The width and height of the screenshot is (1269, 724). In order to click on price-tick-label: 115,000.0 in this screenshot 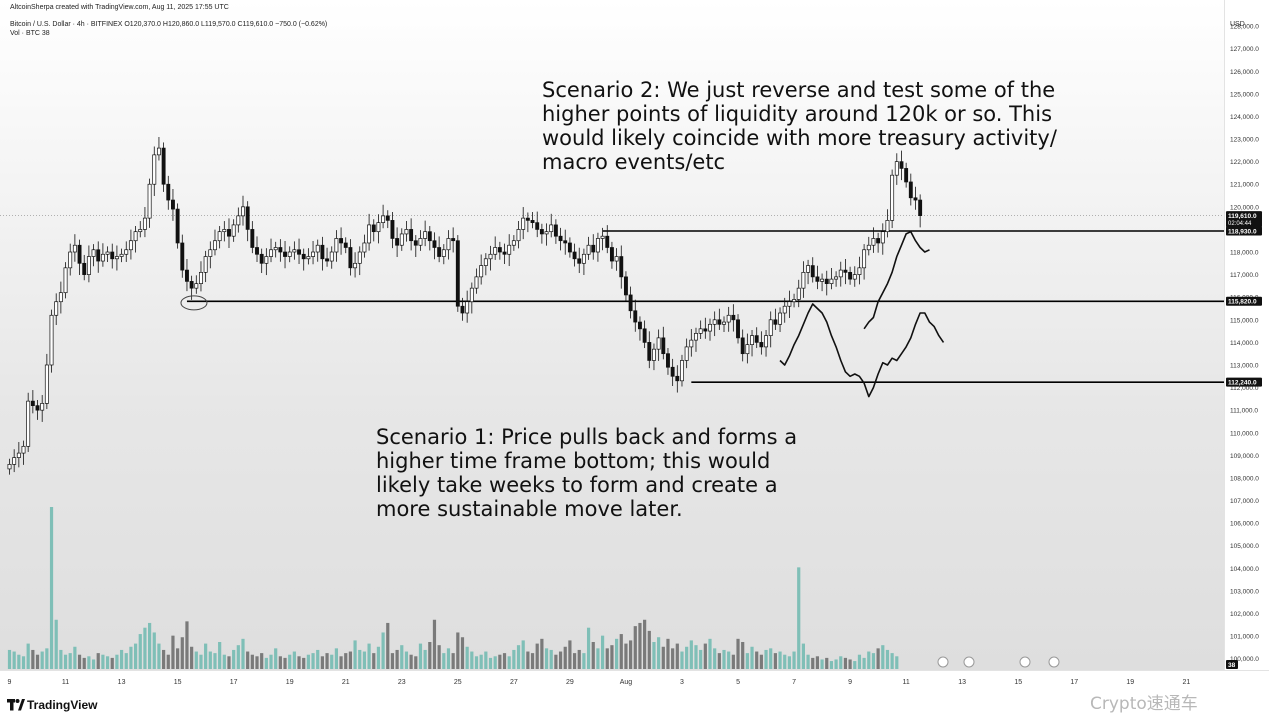, I will do `click(1244, 320)`.